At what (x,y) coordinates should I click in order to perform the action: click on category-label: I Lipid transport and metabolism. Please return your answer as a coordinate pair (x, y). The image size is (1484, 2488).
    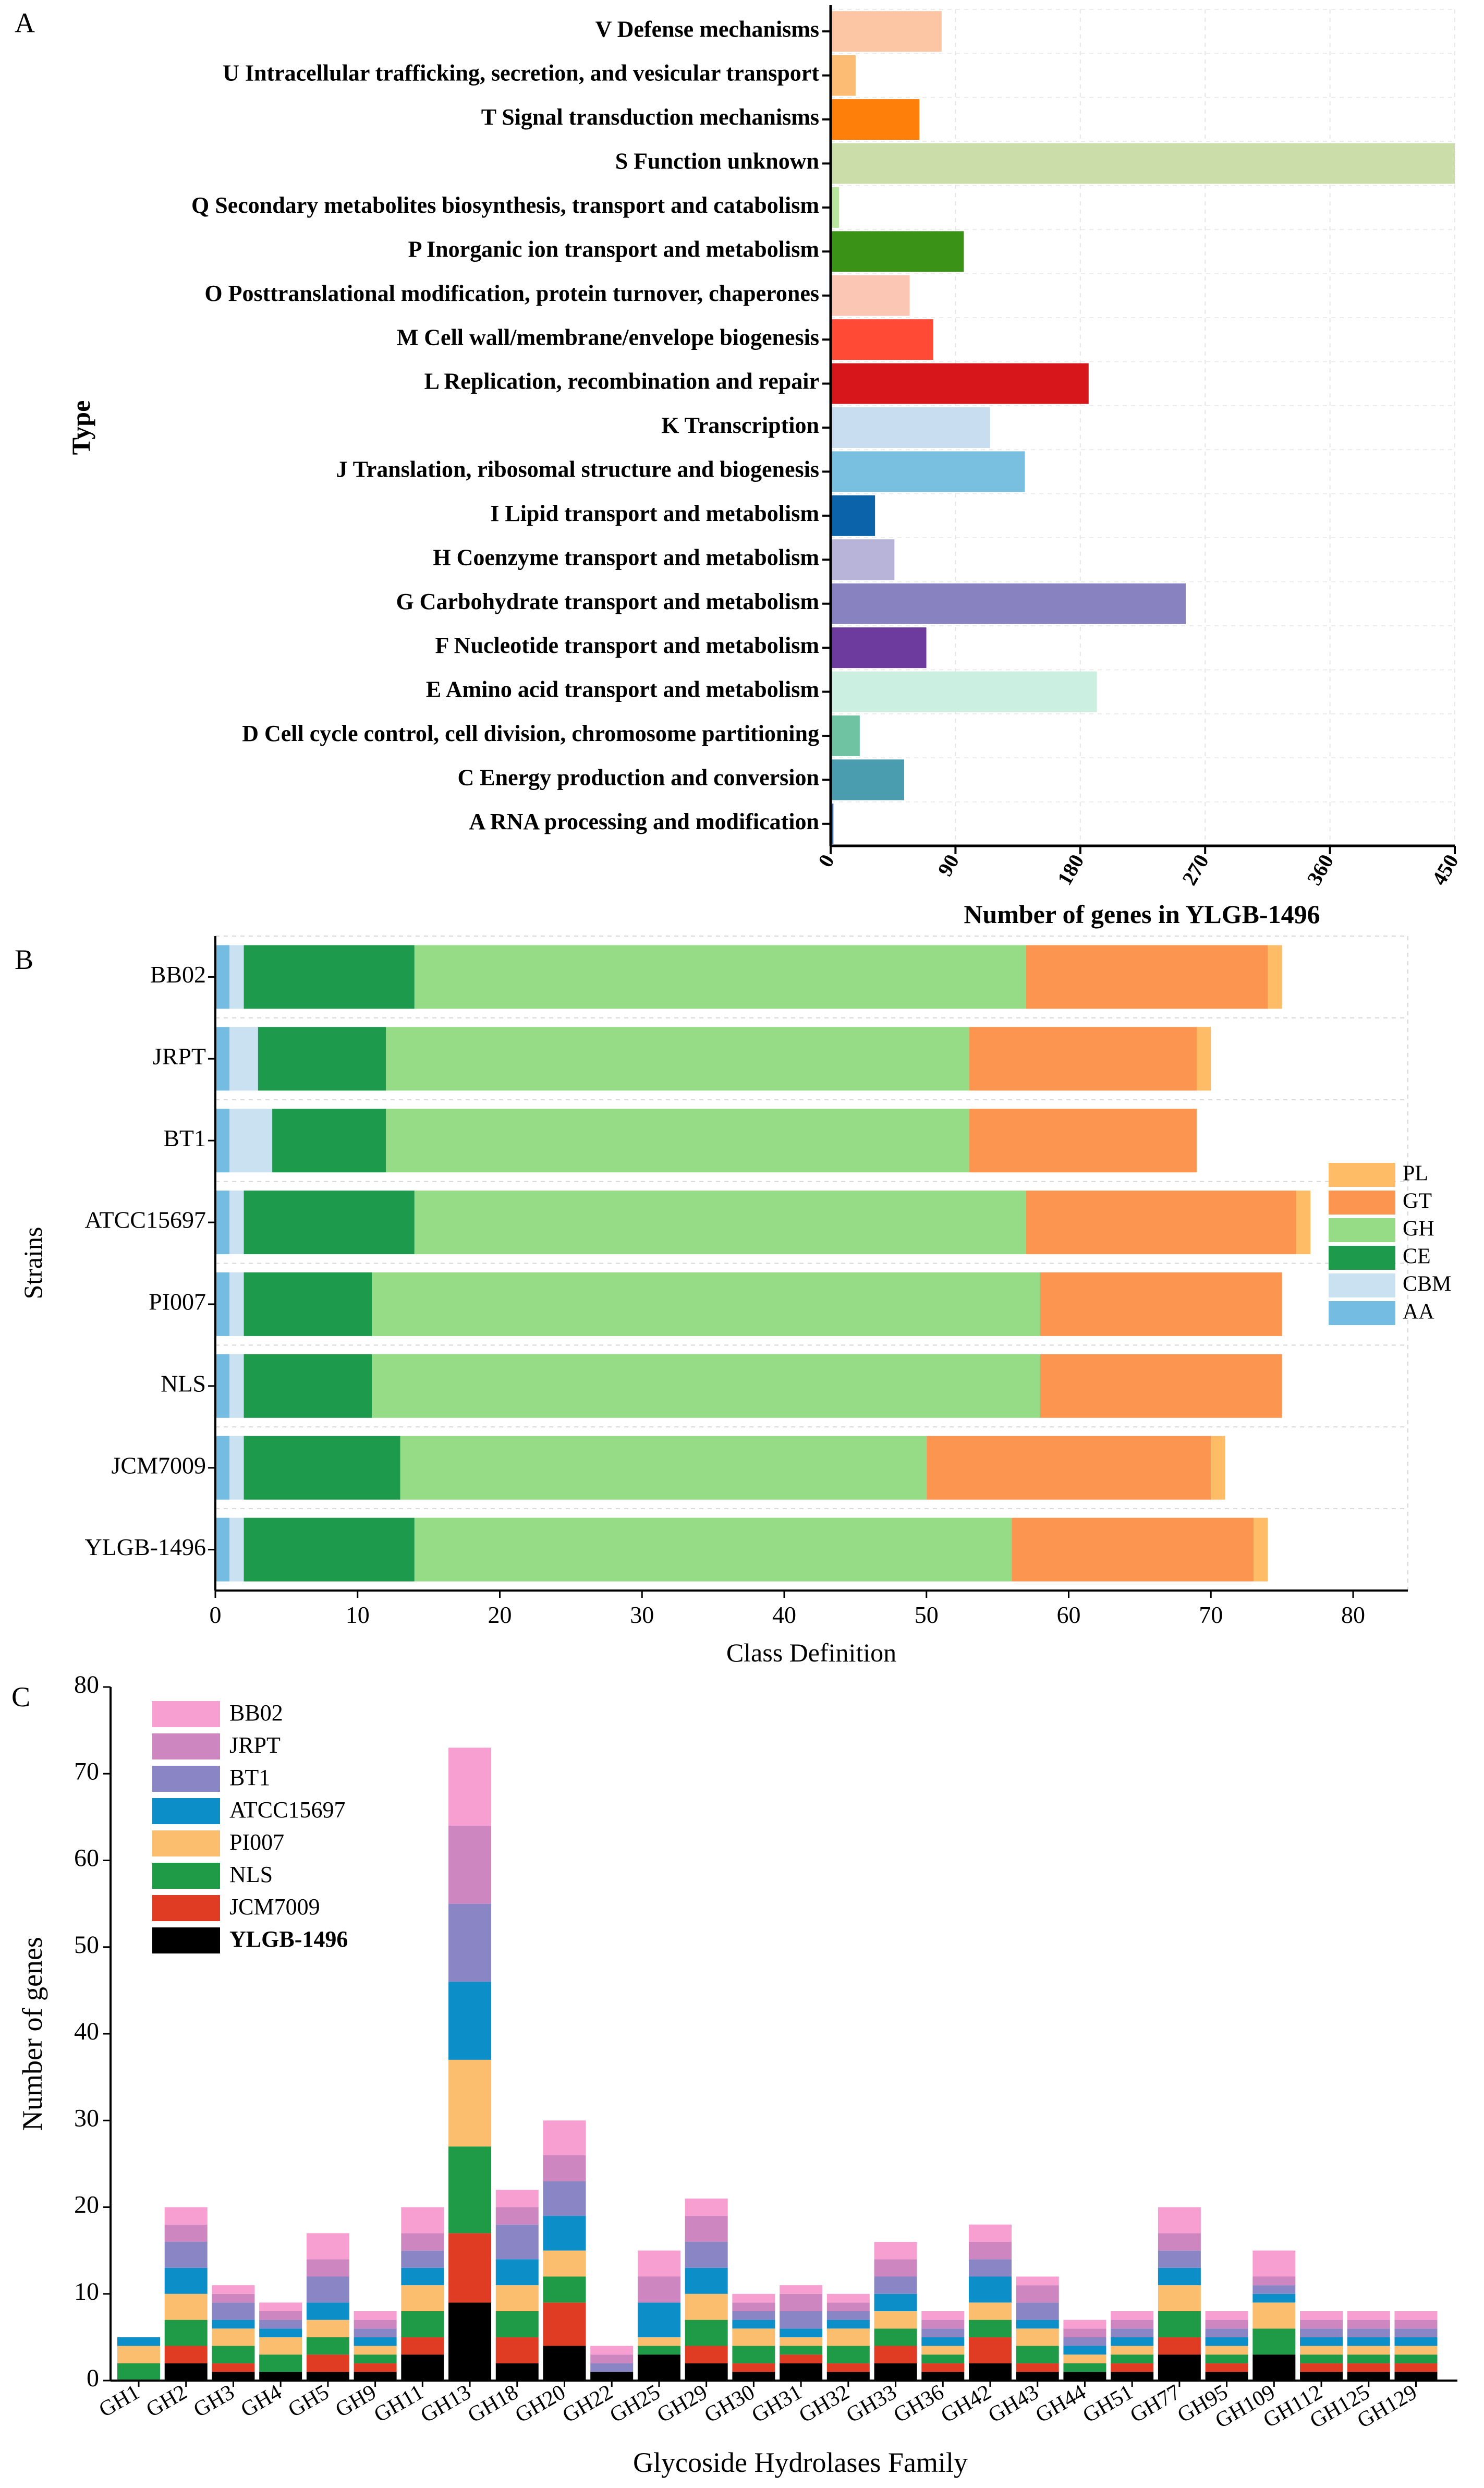
    Looking at the image, I should click on (654, 513).